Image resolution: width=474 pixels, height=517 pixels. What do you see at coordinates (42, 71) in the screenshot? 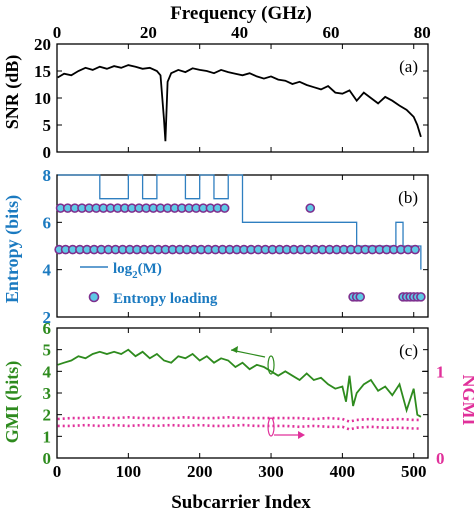
I see `y-tick-label: 15` at bounding box center [42, 71].